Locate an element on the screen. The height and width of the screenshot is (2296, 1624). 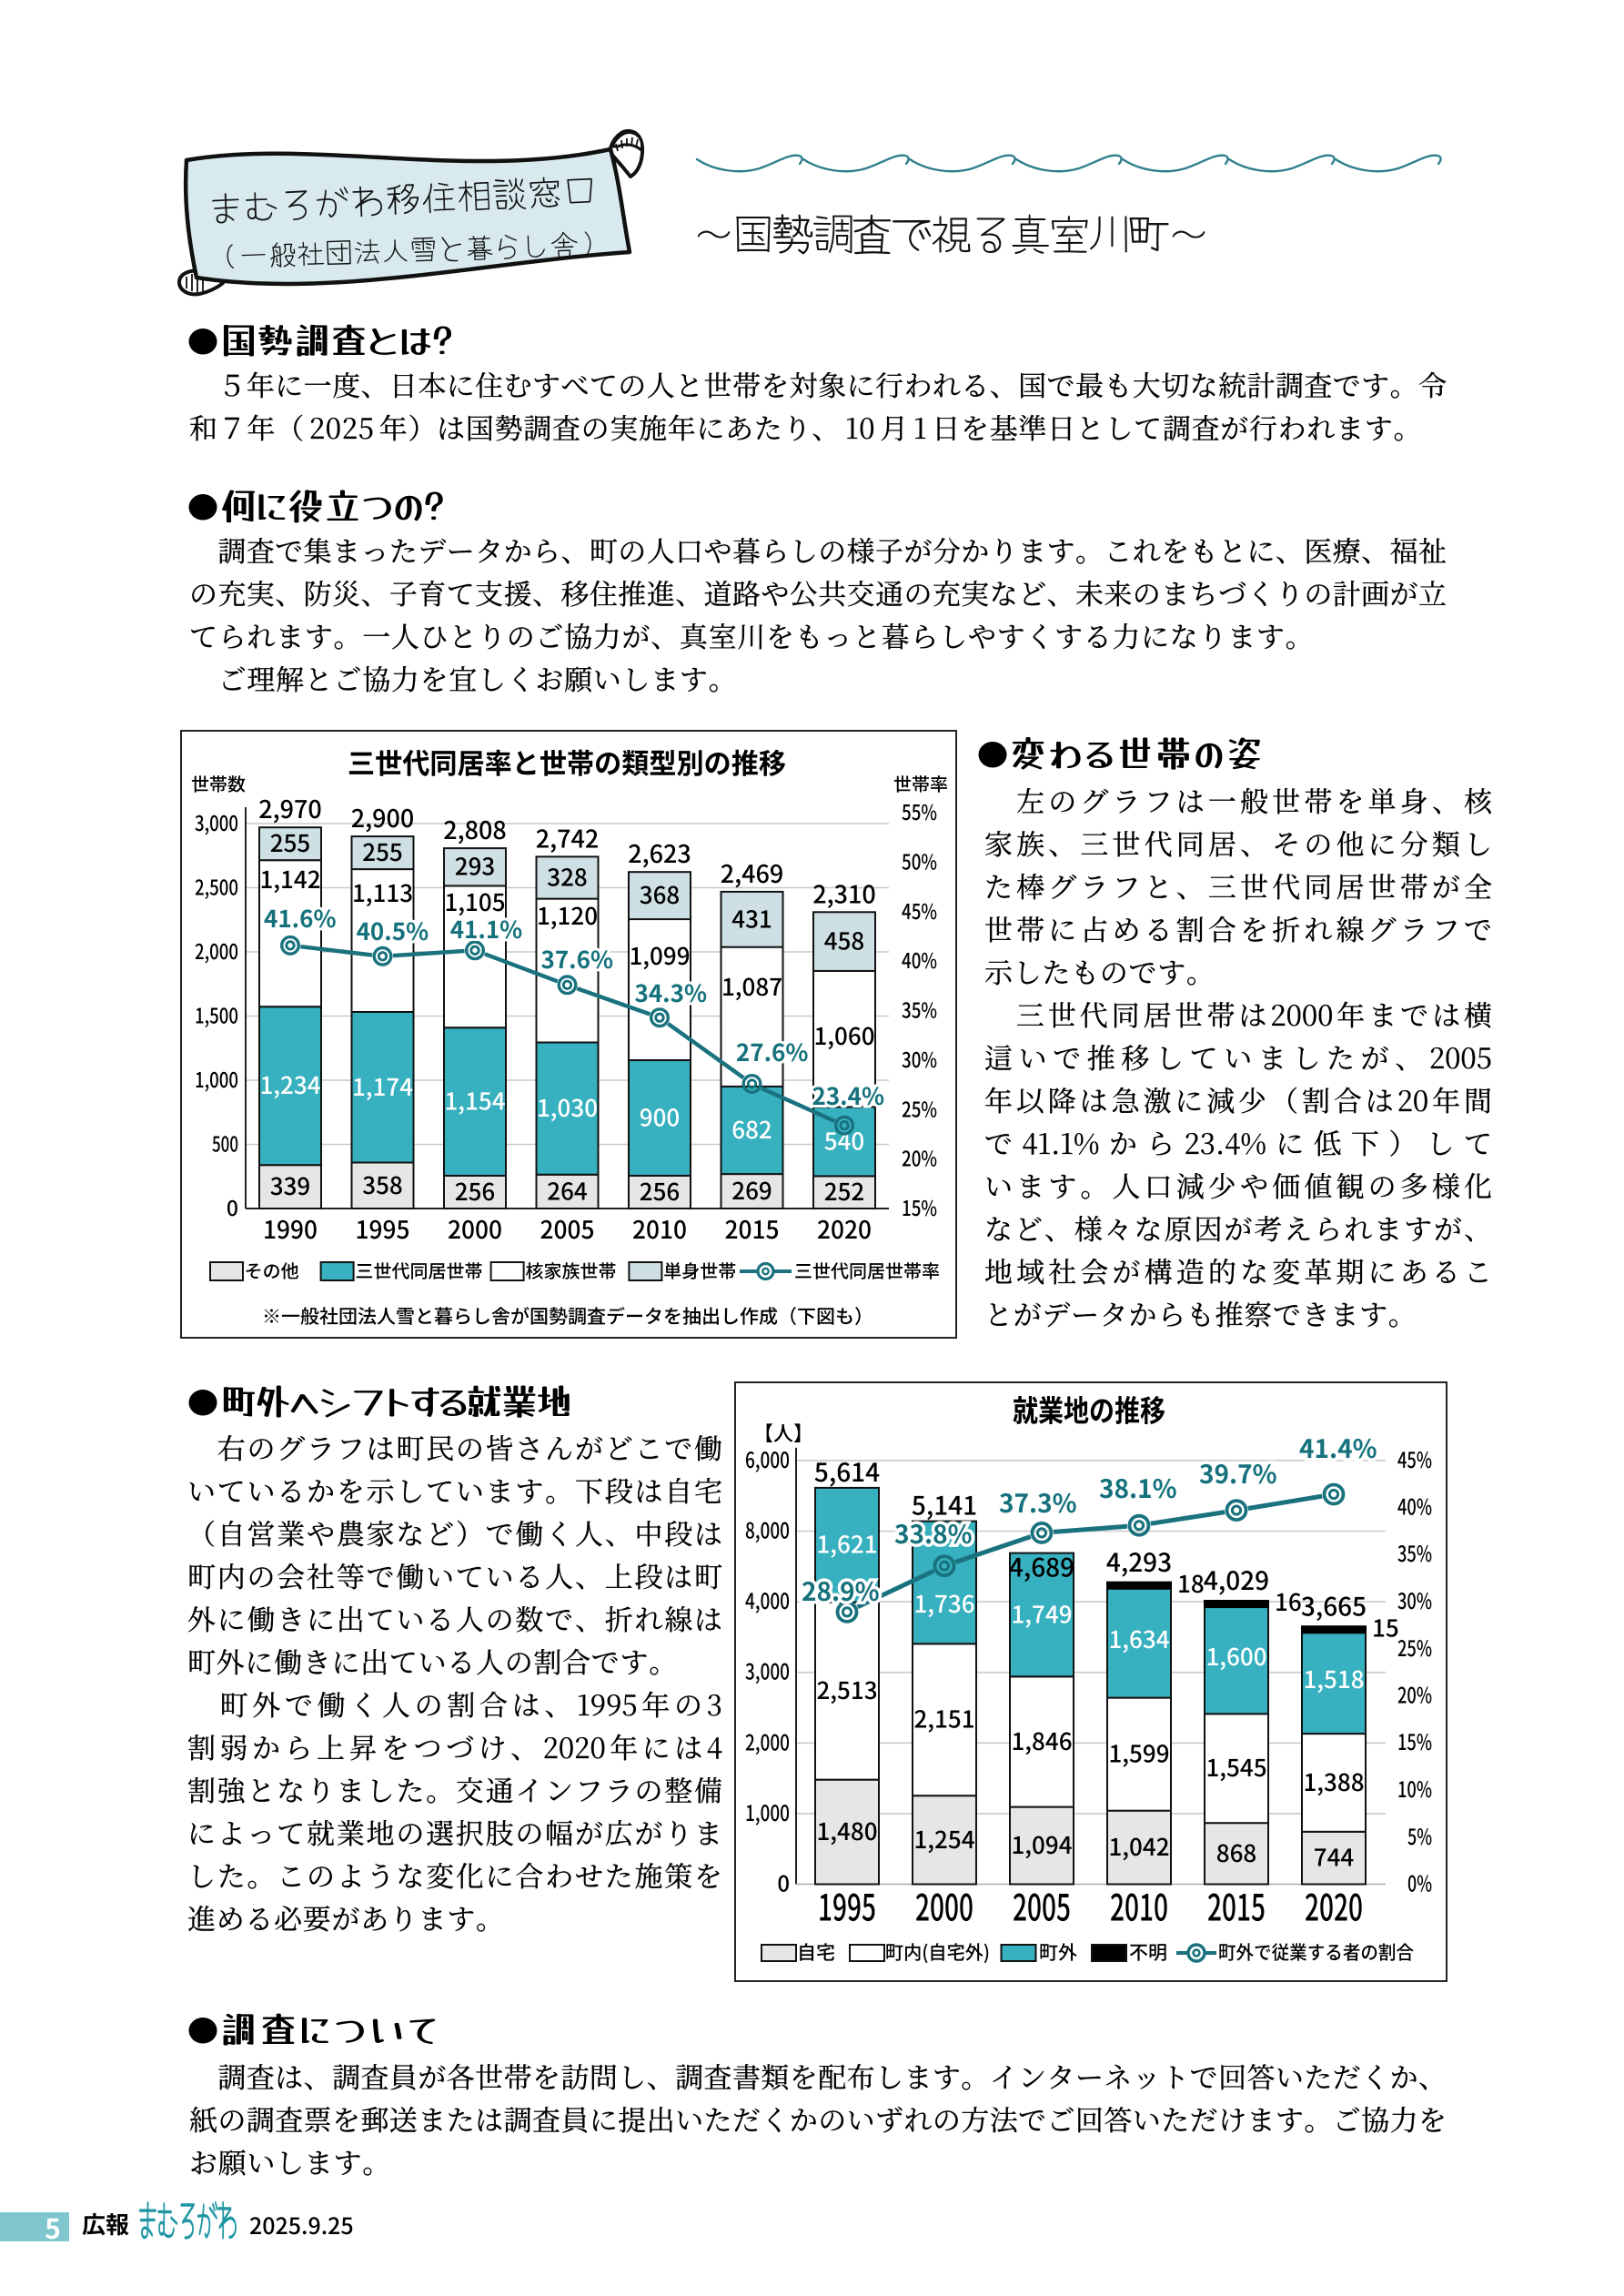
svg-text: 37.3% is located at coordinates (1038, 1503).